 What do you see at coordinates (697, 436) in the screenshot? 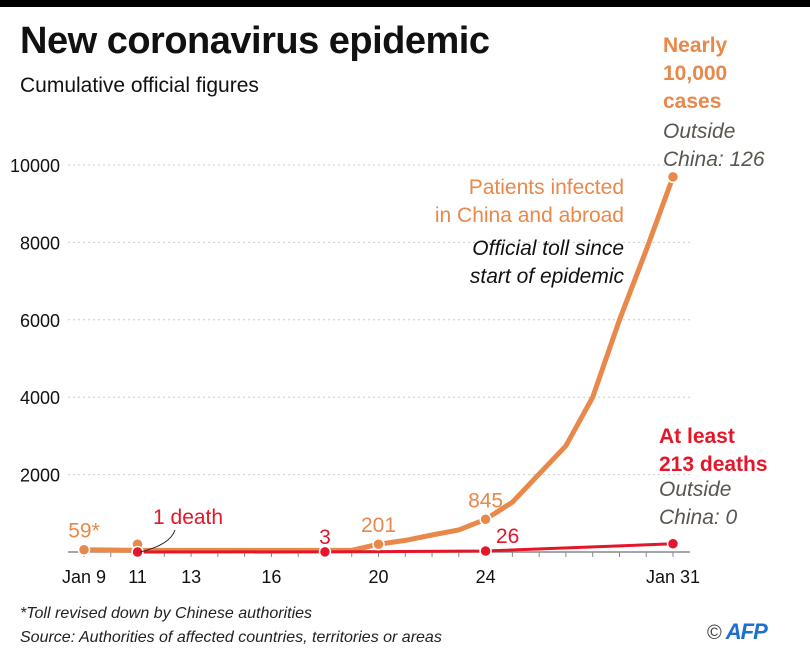
I see `deaths-headline-line1: At least` at bounding box center [697, 436].